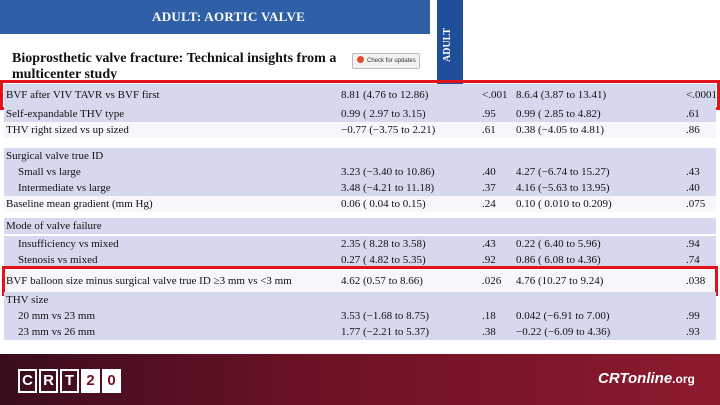  I want to click on updates-icon, so click(360, 59).